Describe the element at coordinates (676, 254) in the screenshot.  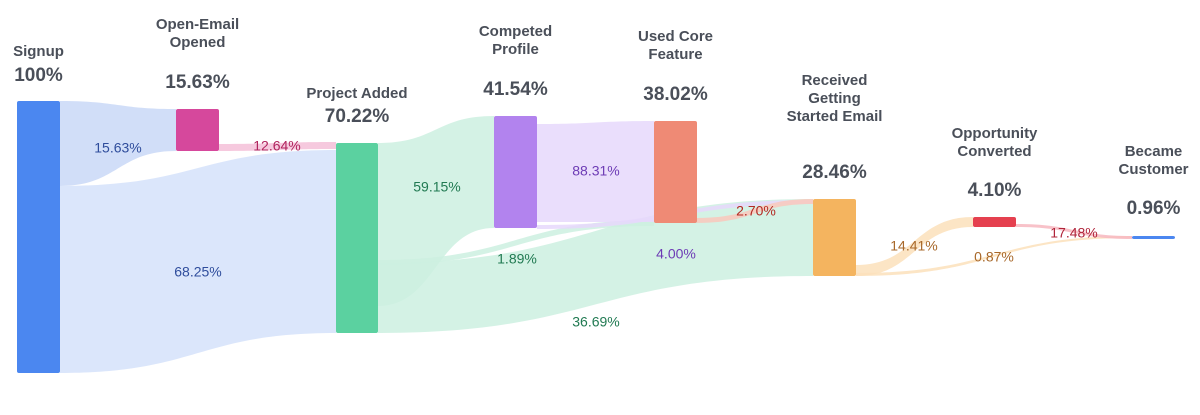
I see `flow-label-completed_profile-to-received_email: 4.00%` at that location.